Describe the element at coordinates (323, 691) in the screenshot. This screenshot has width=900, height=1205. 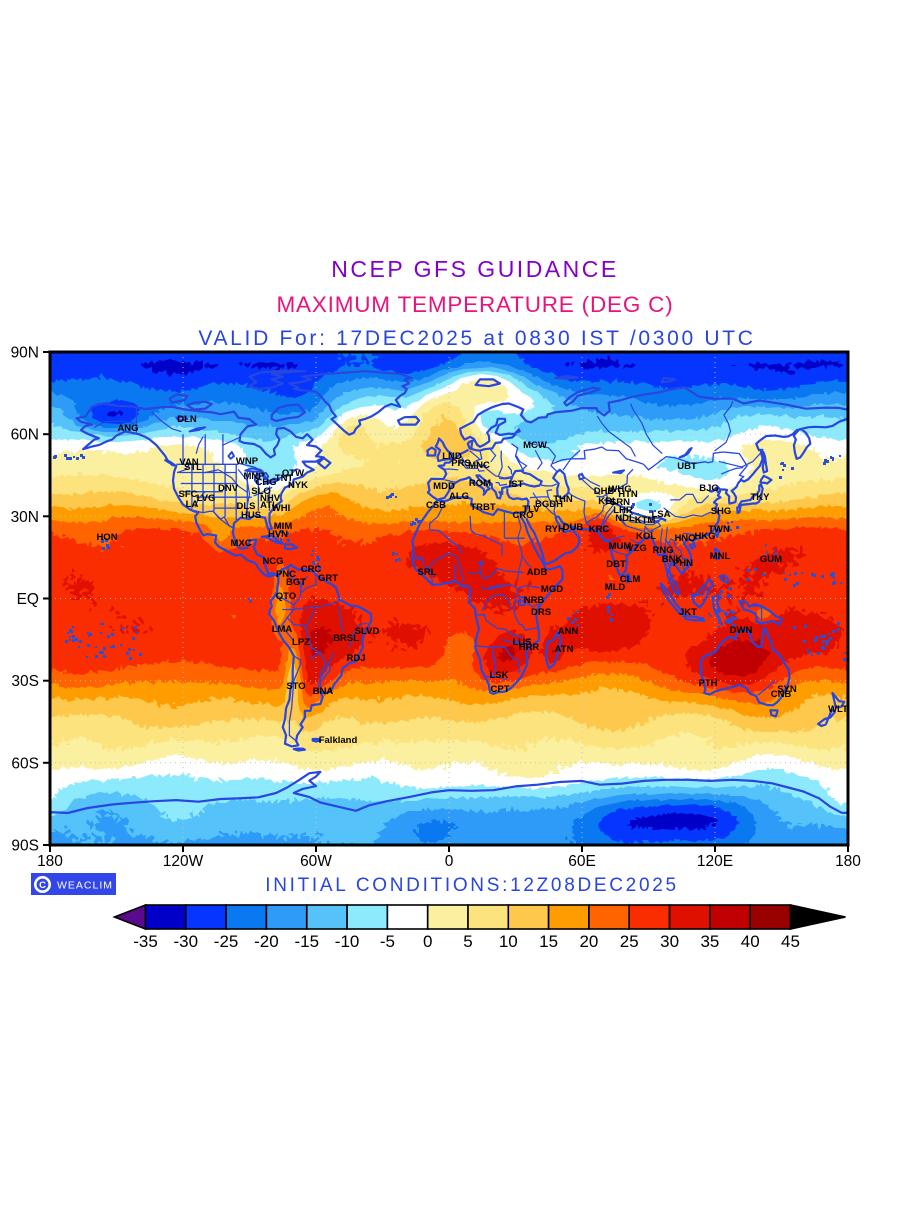
I see `svg-text: BNA` at that location.